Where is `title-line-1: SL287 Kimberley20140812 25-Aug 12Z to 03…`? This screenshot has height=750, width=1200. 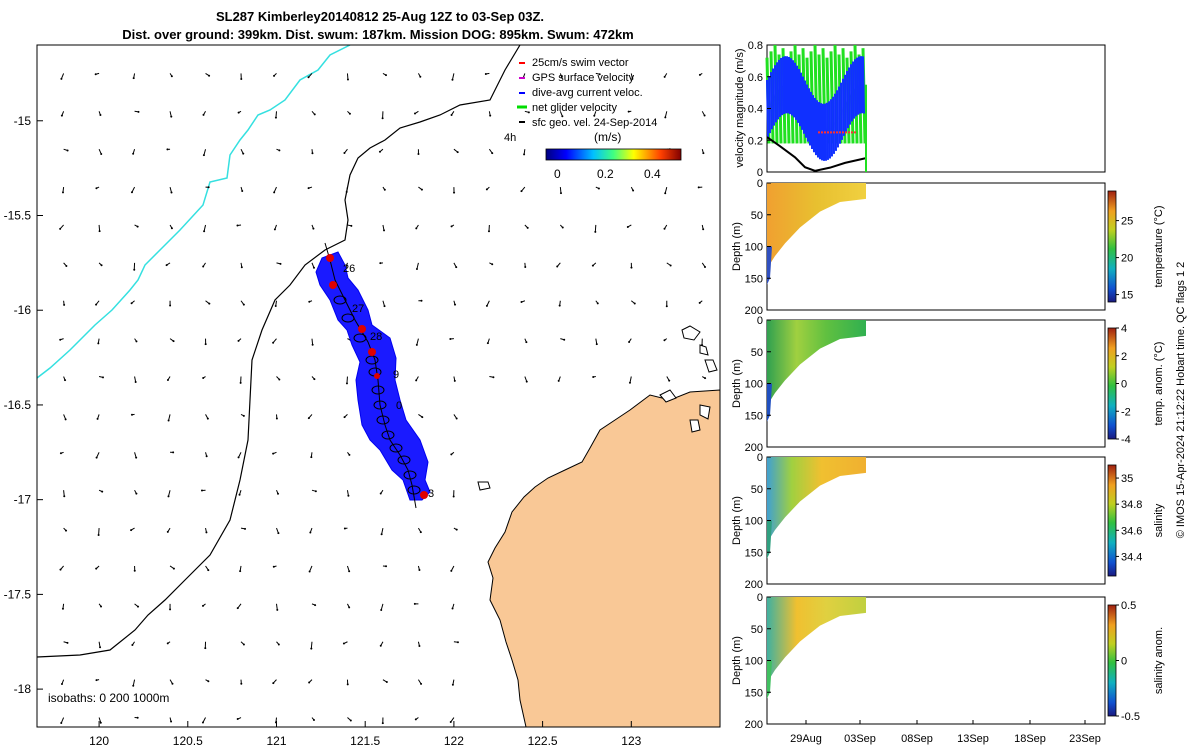 title-line-1: SL287 Kimberley20140812 25-Aug 12Z to 03… is located at coordinates (380, 16).